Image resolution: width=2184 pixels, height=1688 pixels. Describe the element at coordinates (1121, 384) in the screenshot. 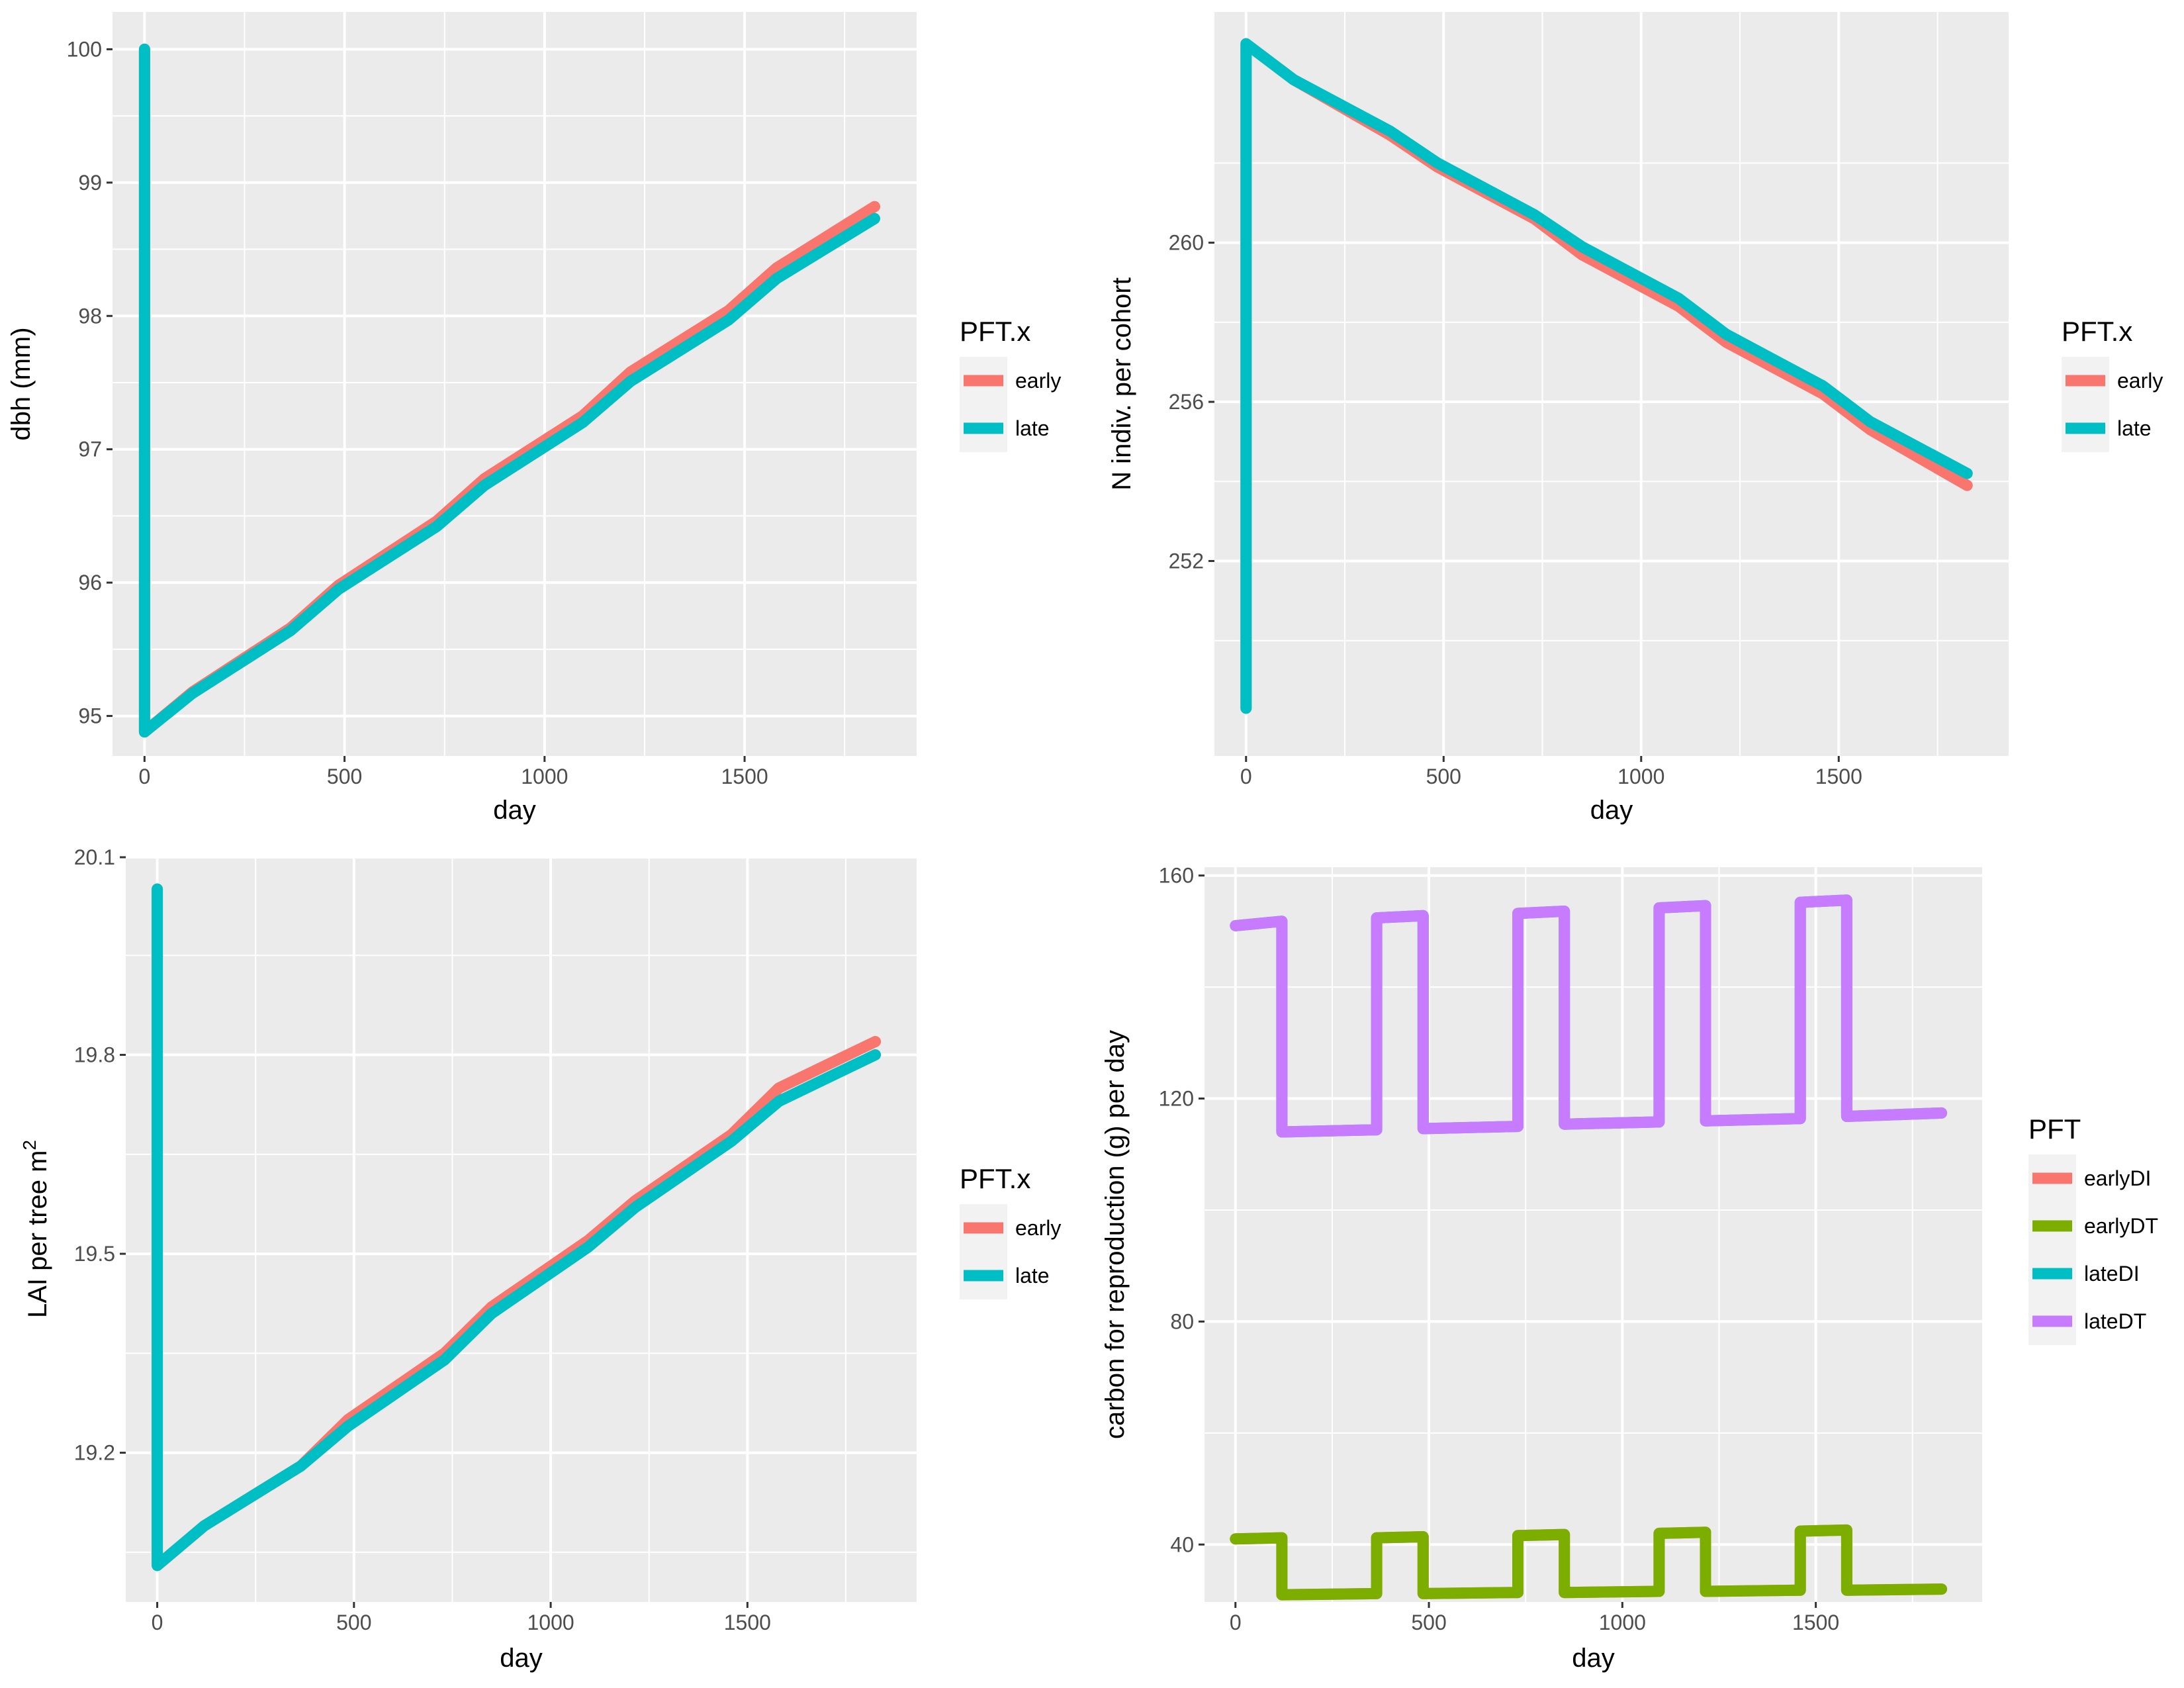

I see `y-axis-label: N indiv. per cohort` at that location.